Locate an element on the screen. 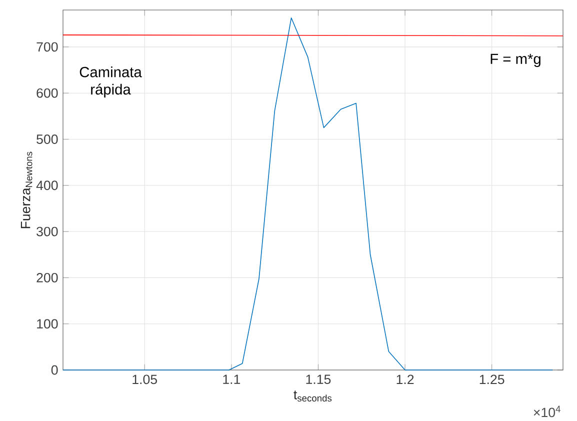  y-axis-title: Fuerza$_{Newtons}$ is located at coordinates (26, 190).